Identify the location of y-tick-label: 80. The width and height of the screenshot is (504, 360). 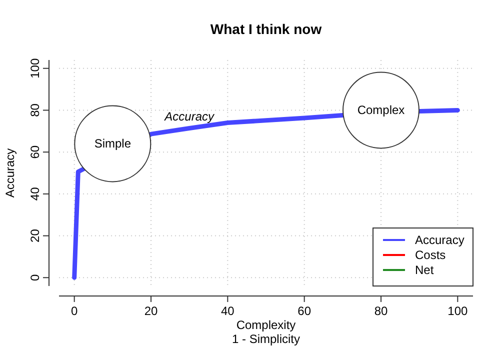
(35, 110).